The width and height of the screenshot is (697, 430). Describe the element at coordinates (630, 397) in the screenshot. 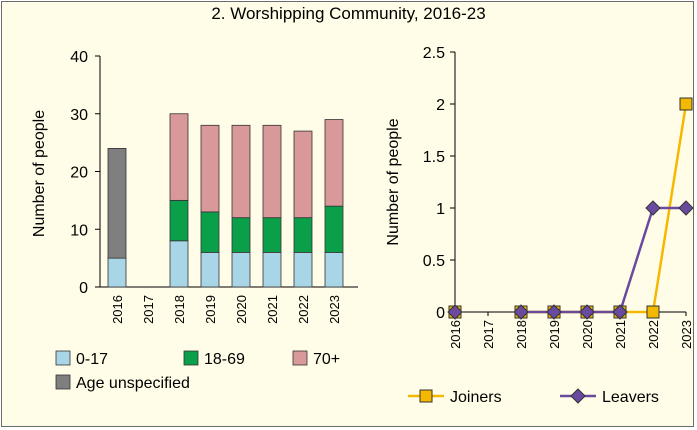

I see `legend-label: Leavers` at that location.